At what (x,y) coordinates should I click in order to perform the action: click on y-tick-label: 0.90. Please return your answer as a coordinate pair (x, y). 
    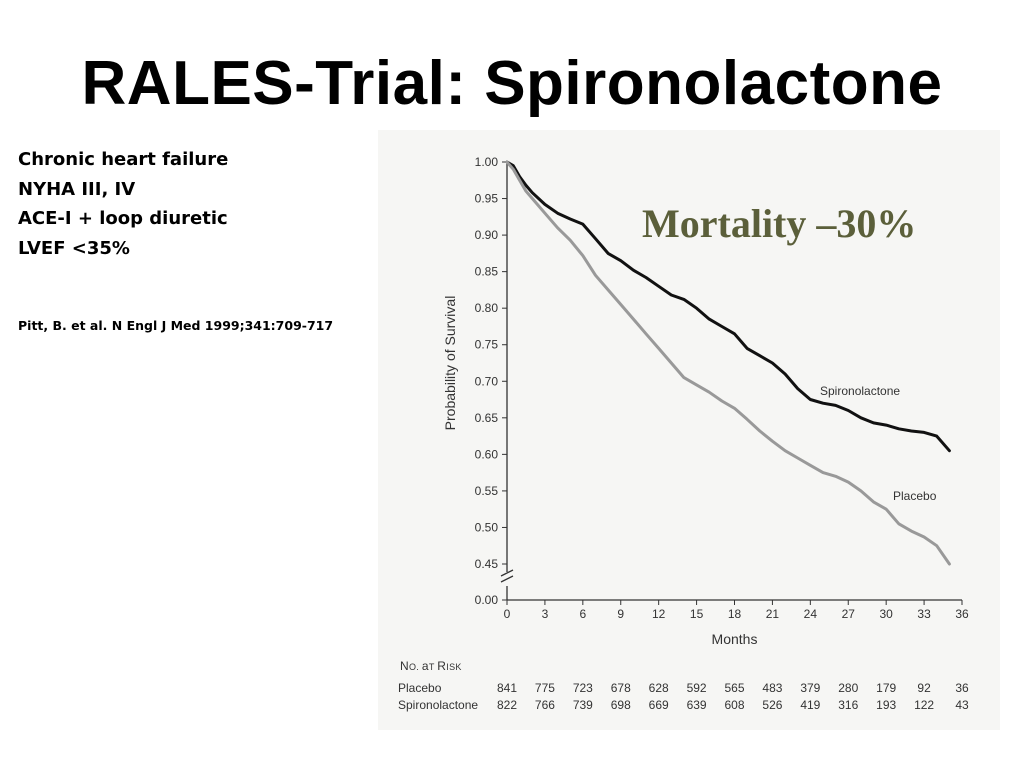
    Looking at the image, I should click on (487, 235).